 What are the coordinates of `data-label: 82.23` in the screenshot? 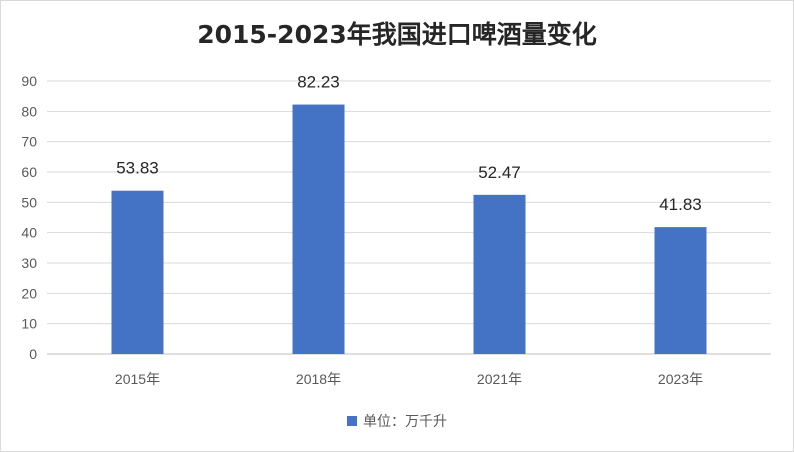 It's located at (318, 82).